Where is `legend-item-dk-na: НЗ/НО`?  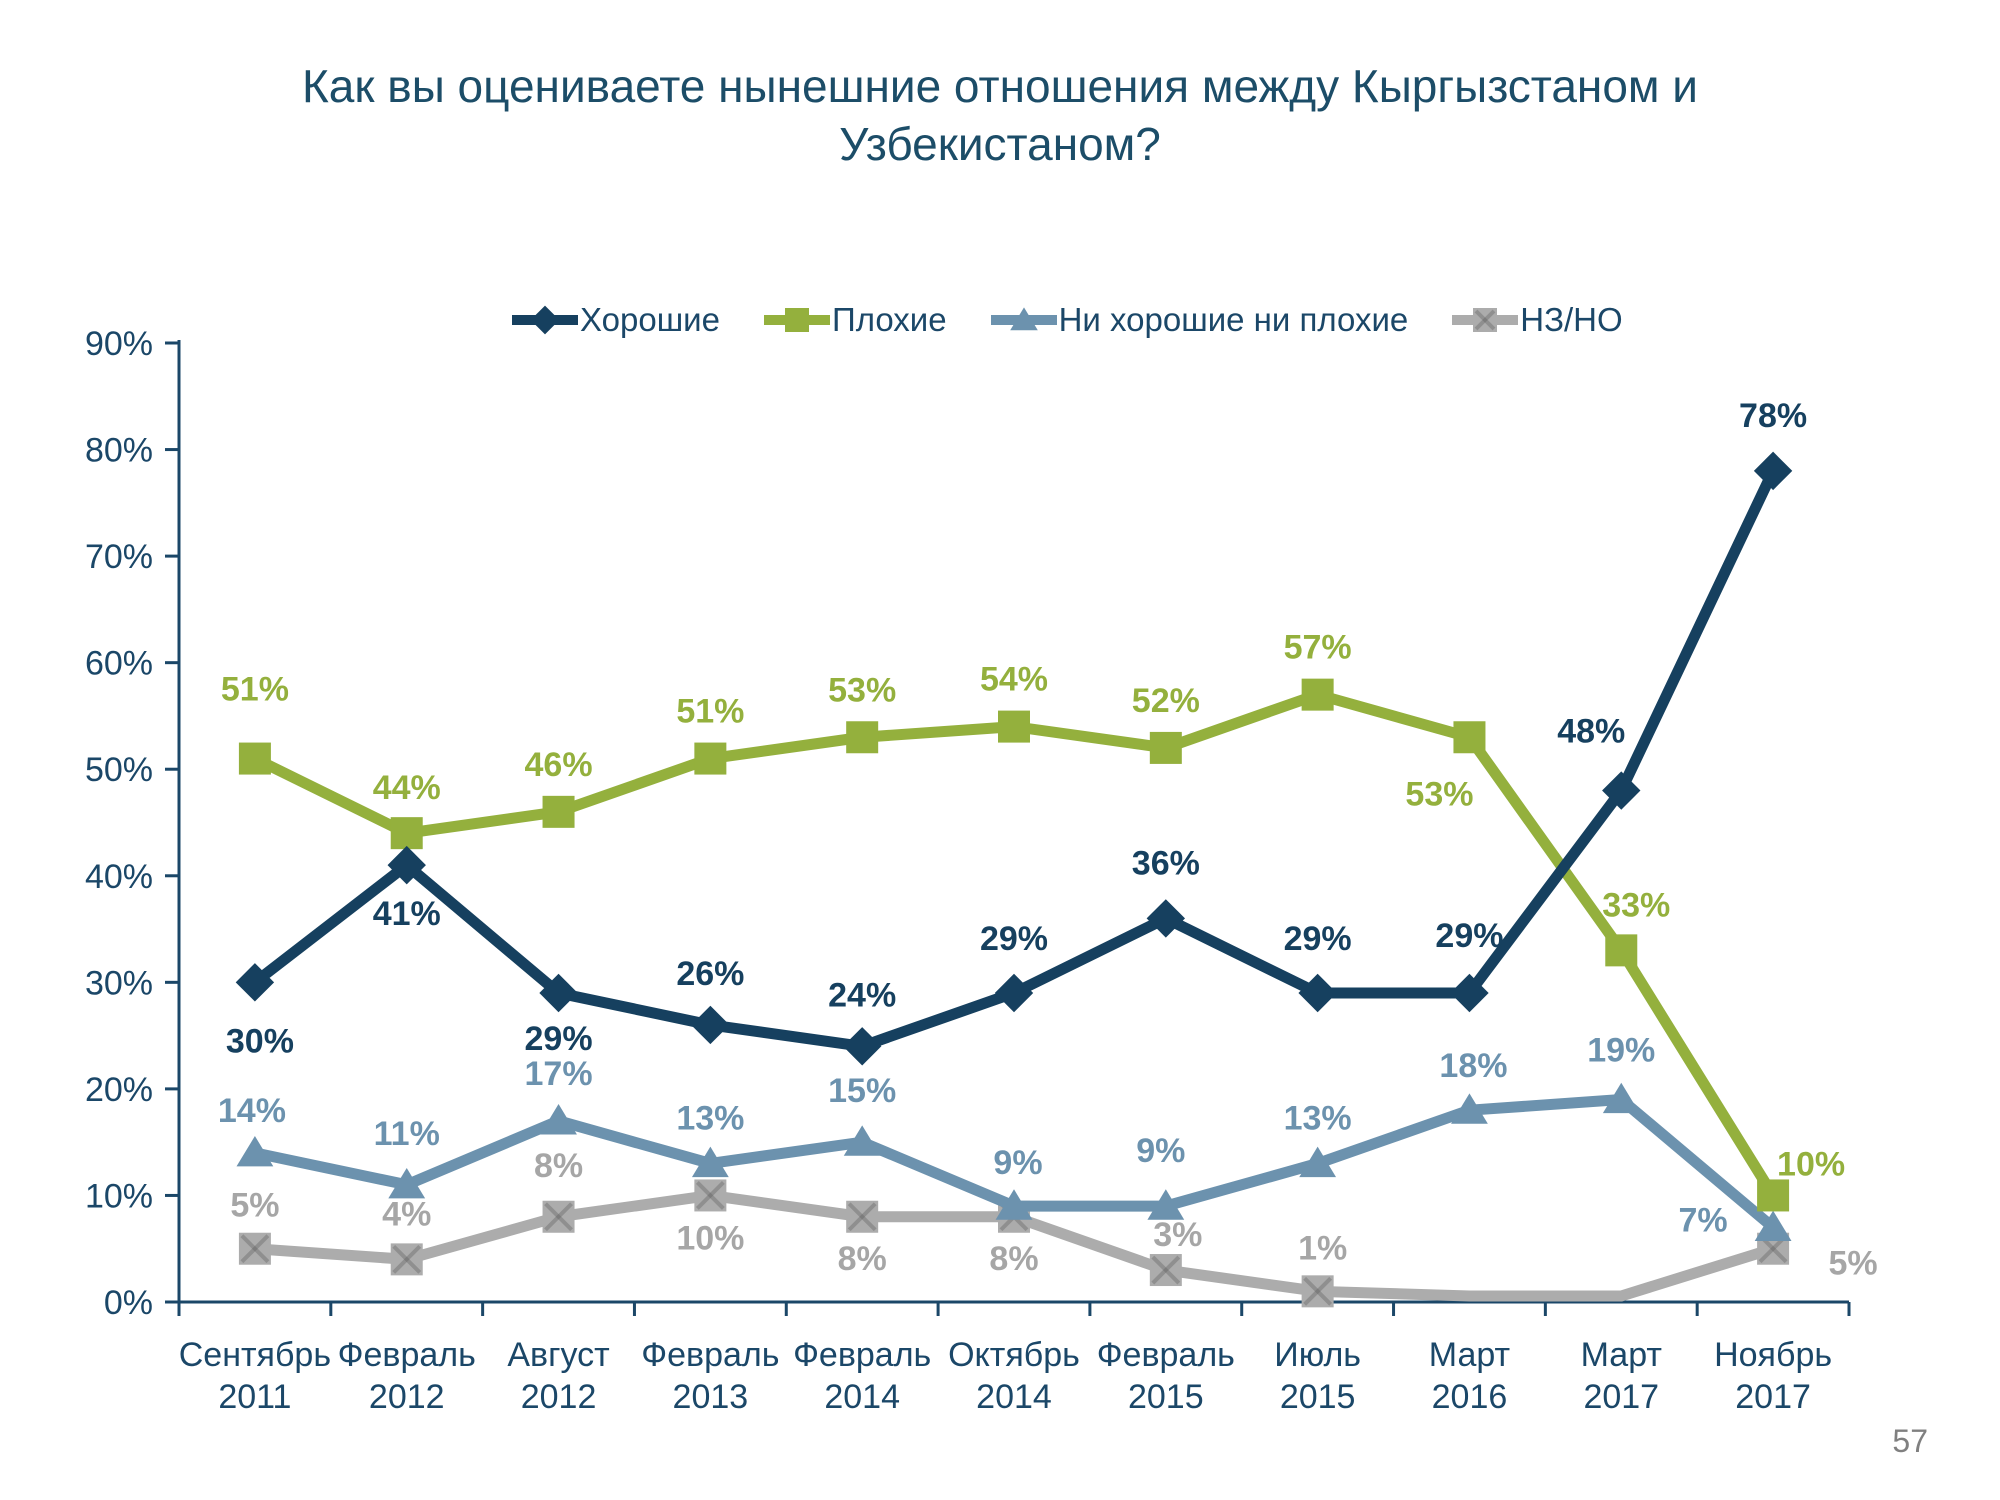
legend-item-dk-na: НЗ/НО is located at coordinates (1537, 320).